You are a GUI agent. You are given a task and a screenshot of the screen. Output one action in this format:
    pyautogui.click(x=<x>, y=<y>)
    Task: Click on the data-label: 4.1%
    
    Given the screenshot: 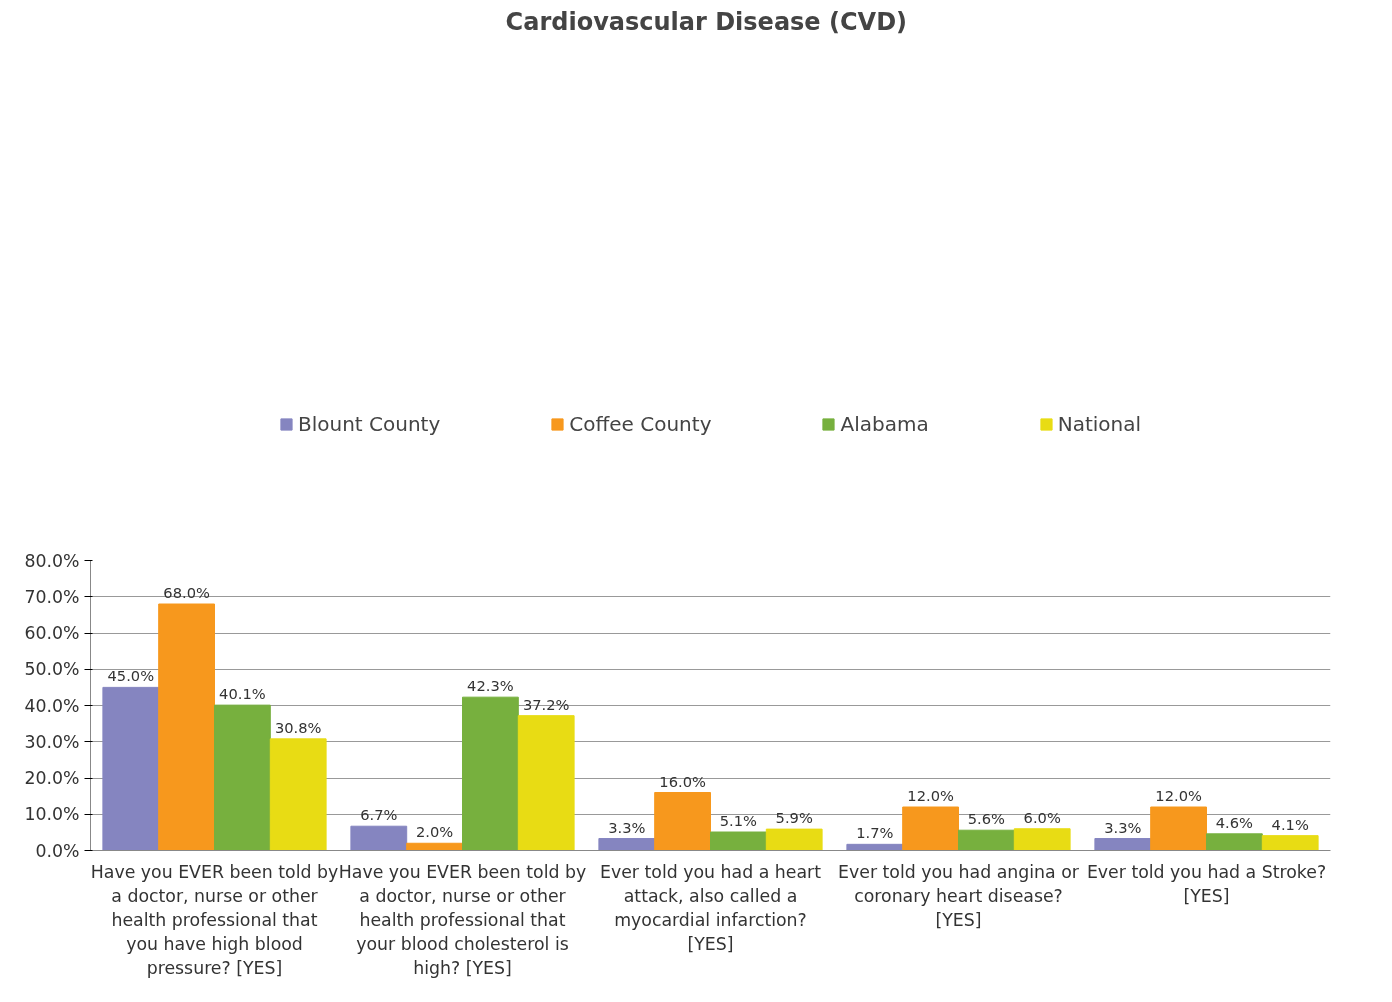 What is the action you would take?
    pyautogui.click(x=1290, y=824)
    